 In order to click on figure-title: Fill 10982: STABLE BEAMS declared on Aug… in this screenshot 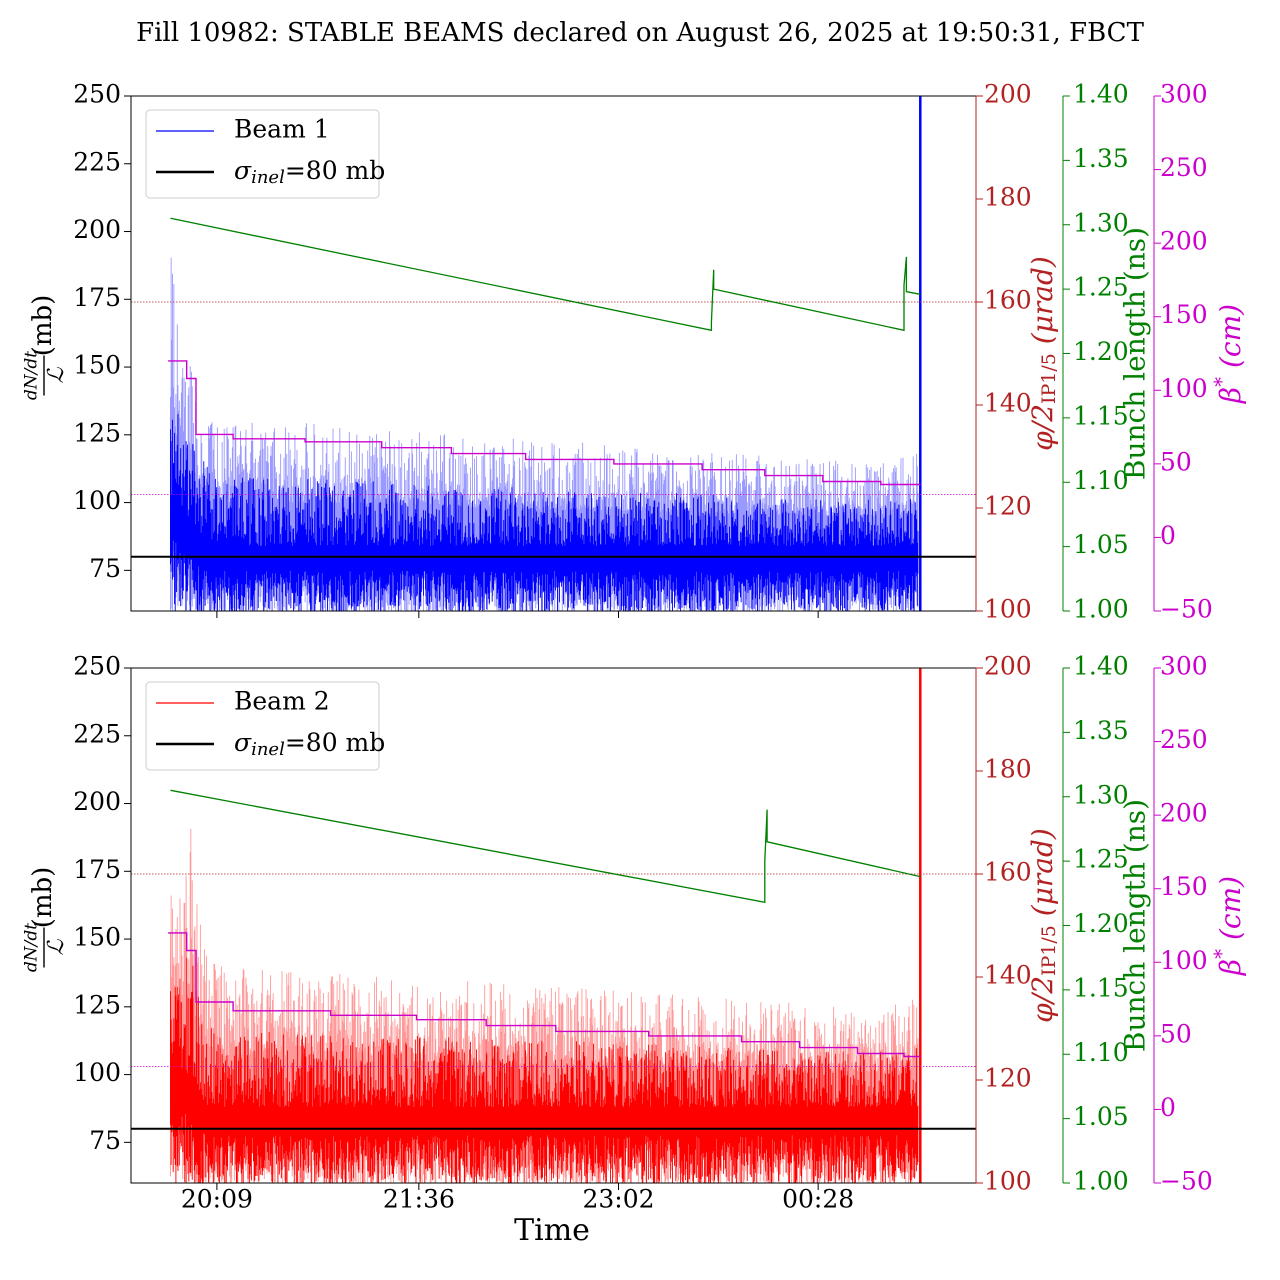, I will do `click(640, 33)`.